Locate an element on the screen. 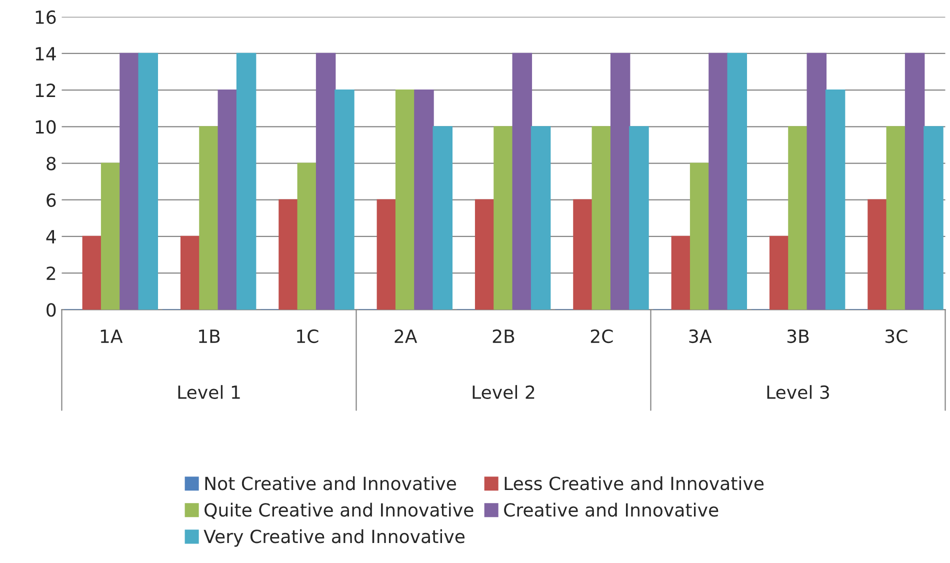  x-tick-label: 1C is located at coordinates (307, 336).